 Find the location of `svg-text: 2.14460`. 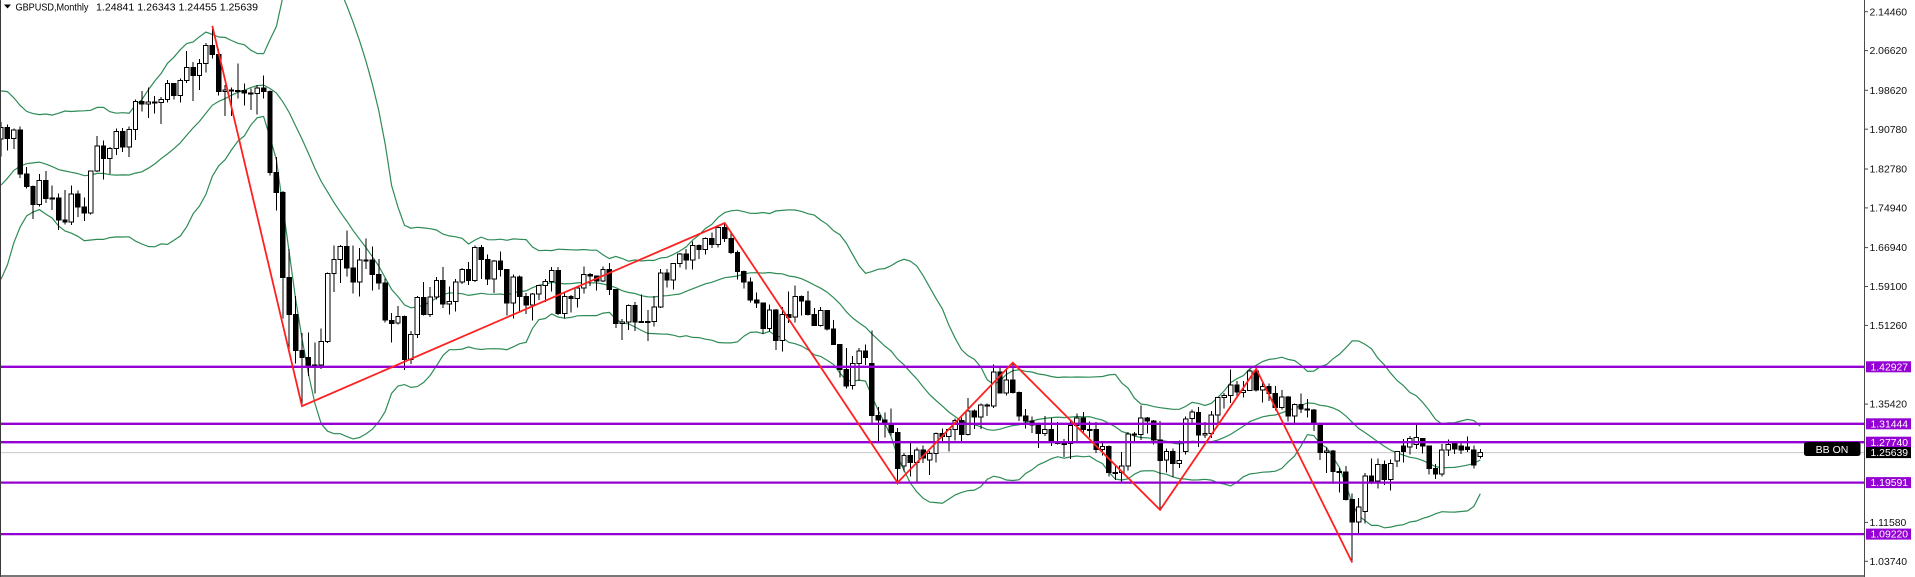

svg-text: 2.14460 is located at coordinates (1889, 12).